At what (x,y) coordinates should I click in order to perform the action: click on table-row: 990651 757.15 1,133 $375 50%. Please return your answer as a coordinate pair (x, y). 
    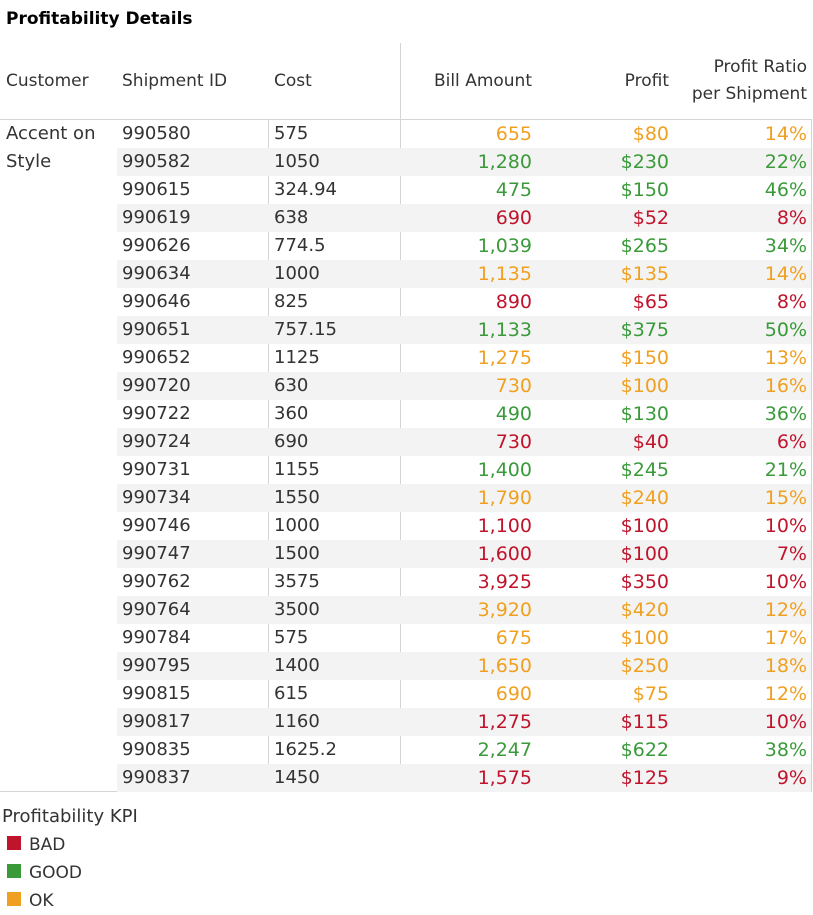
    Looking at the image, I should click on (406, 330).